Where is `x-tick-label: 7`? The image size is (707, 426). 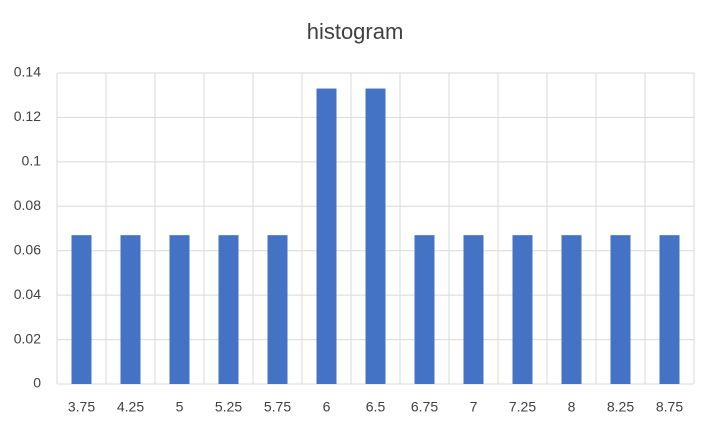
x-tick-label: 7 is located at coordinates (474, 407).